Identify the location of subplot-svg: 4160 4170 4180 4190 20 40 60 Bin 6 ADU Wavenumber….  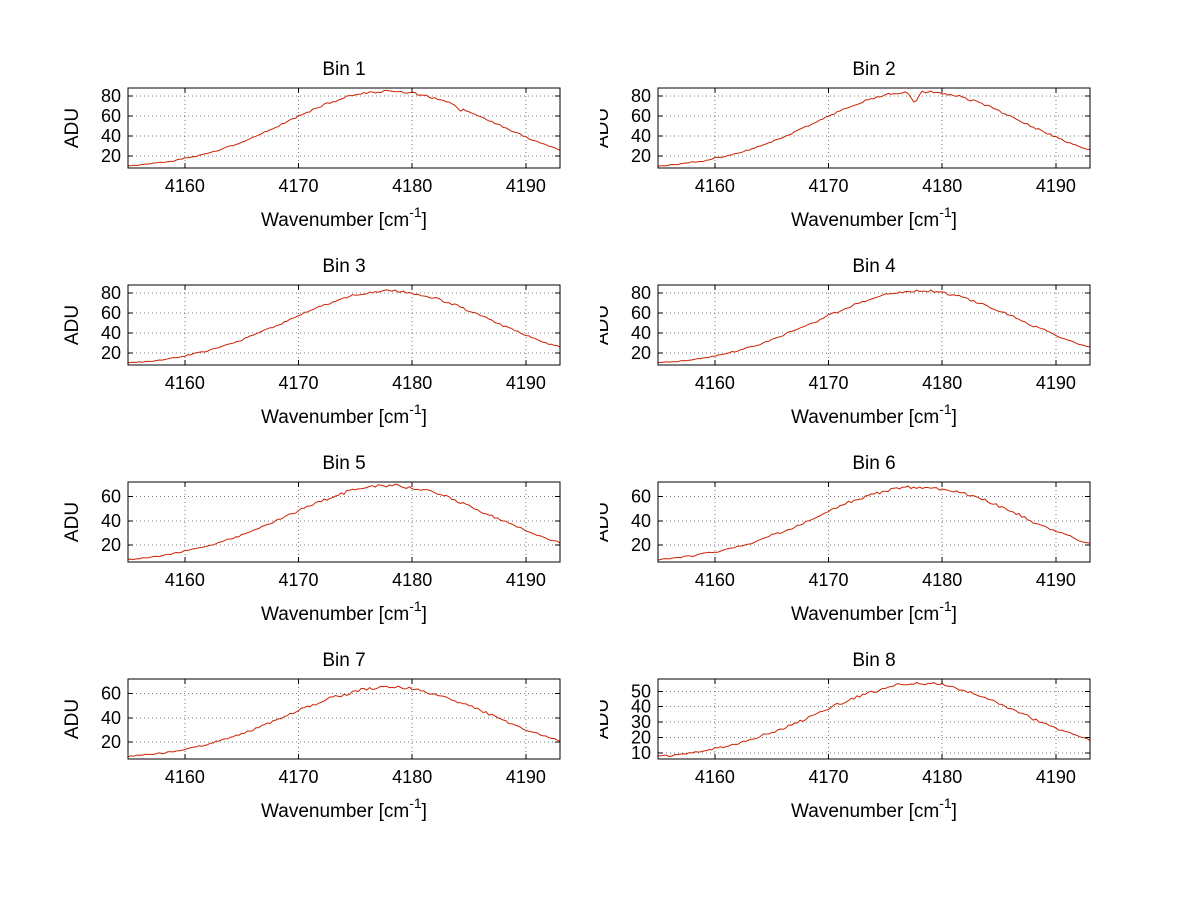
(841, 539).